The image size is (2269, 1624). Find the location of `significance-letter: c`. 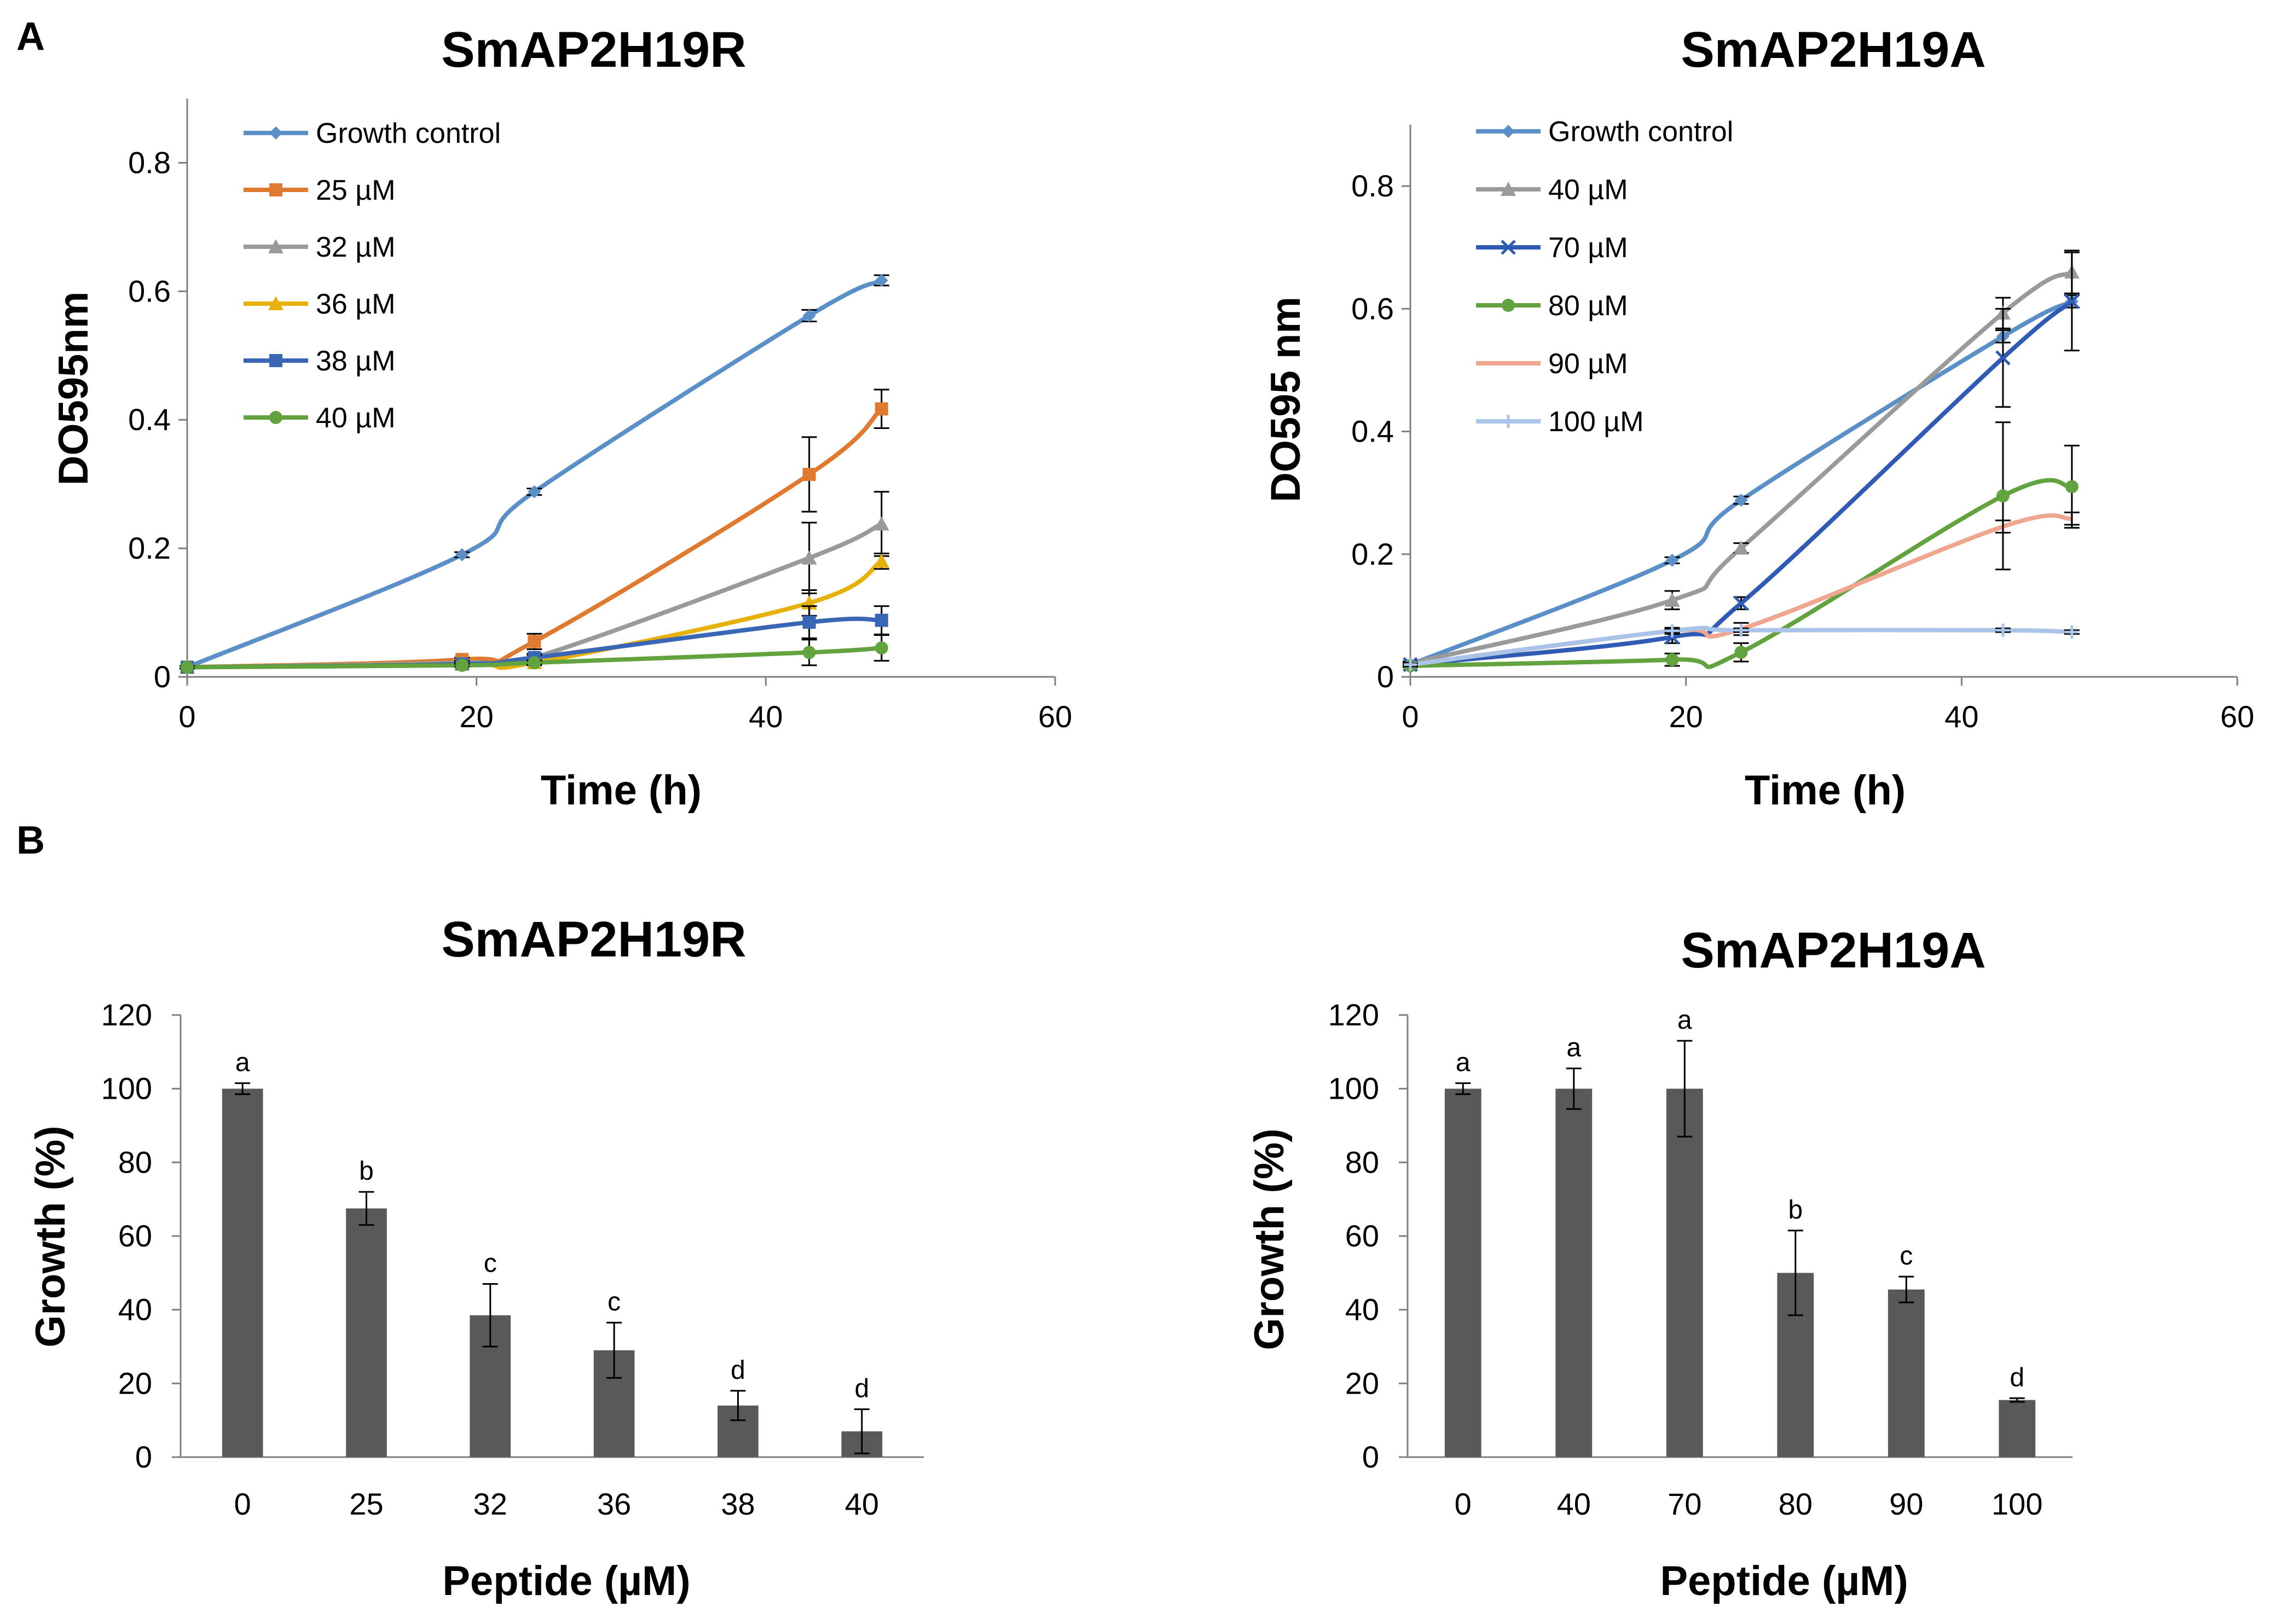

significance-letter: c is located at coordinates (1906, 1256).